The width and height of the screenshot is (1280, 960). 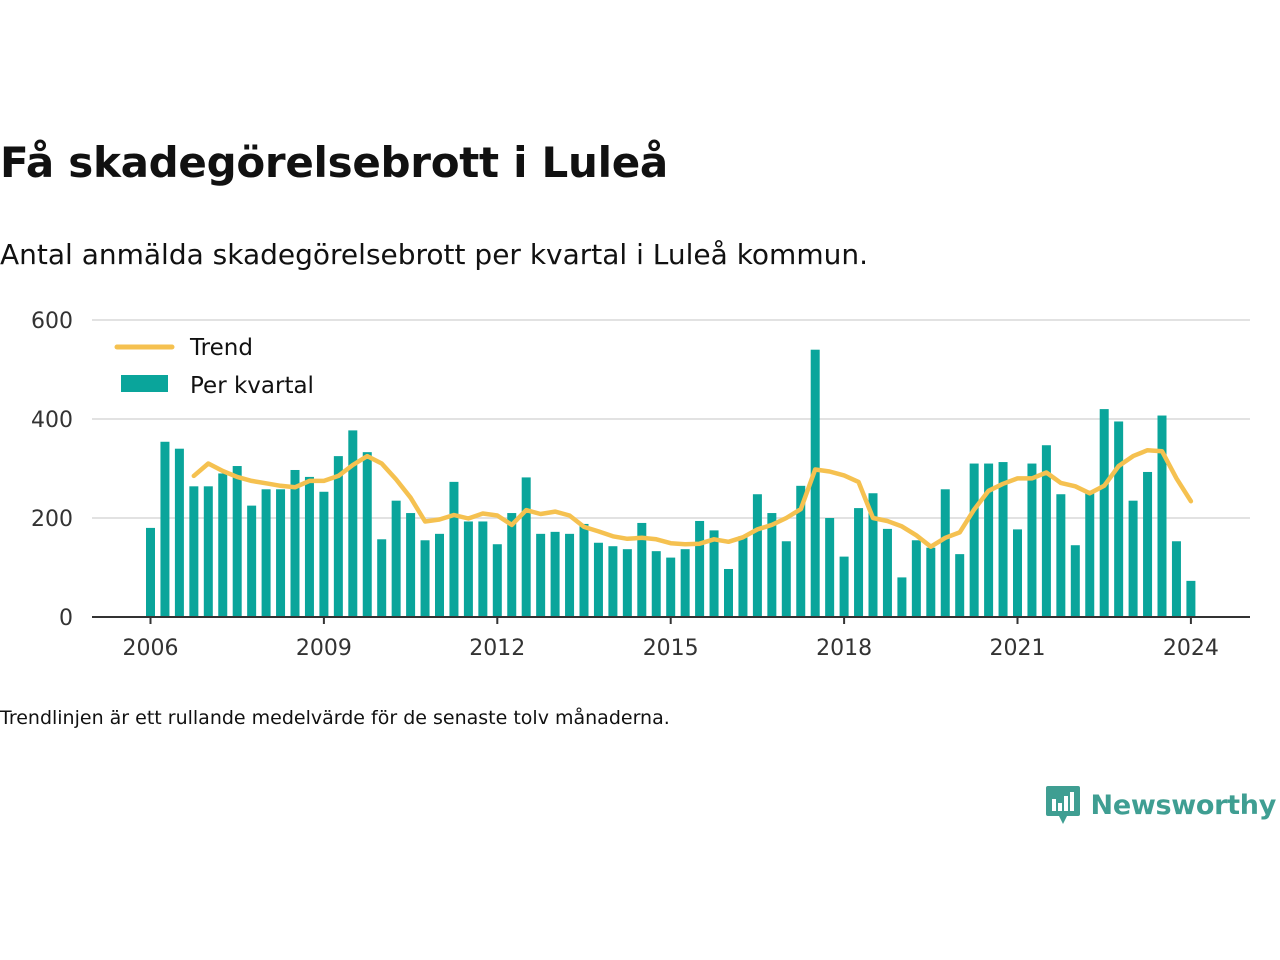 What do you see at coordinates (66, 618) in the screenshot?
I see `y-tick-label: 0` at bounding box center [66, 618].